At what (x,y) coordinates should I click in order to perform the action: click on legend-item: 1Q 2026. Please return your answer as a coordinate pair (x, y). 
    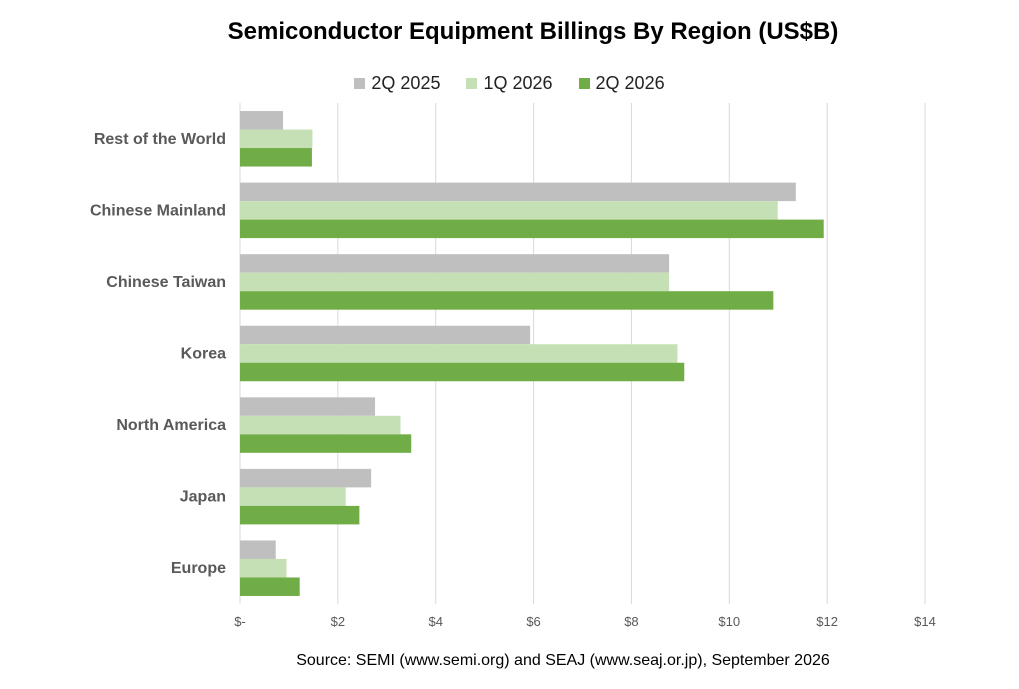
    Looking at the image, I should click on (509, 83).